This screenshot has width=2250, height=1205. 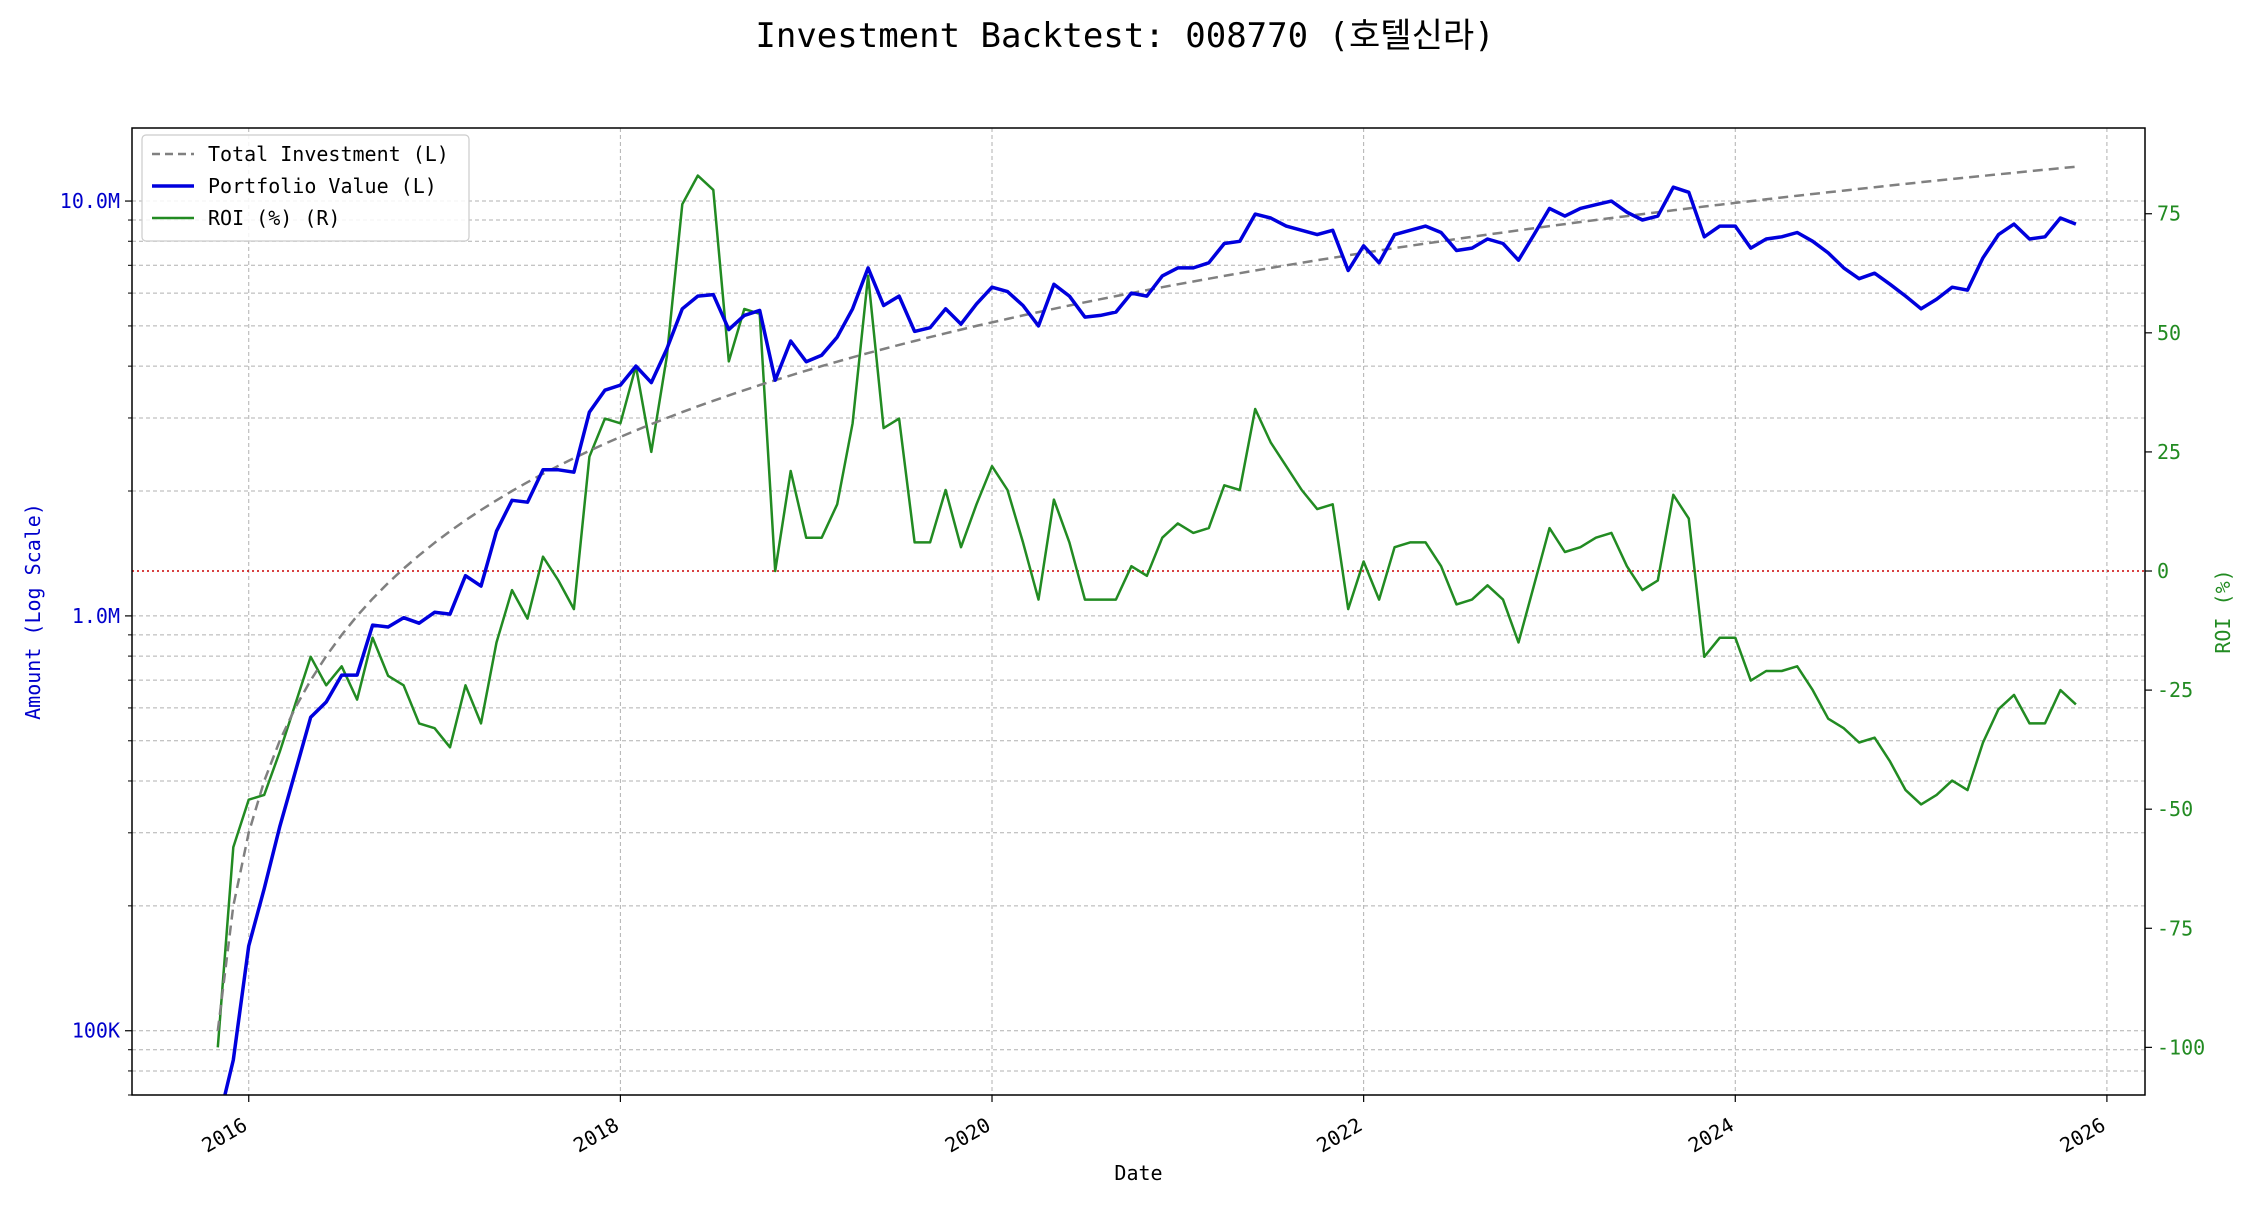 What do you see at coordinates (225, 1135) in the screenshot?
I see `x-tick-label: 2016` at bounding box center [225, 1135].